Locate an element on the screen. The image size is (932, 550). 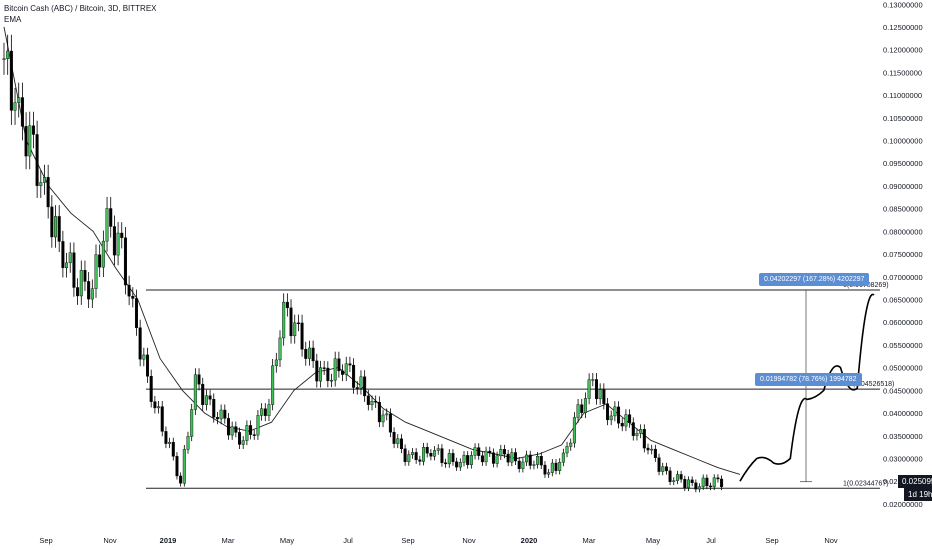
indicator-label: EMA is located at coordinates (13, 19).